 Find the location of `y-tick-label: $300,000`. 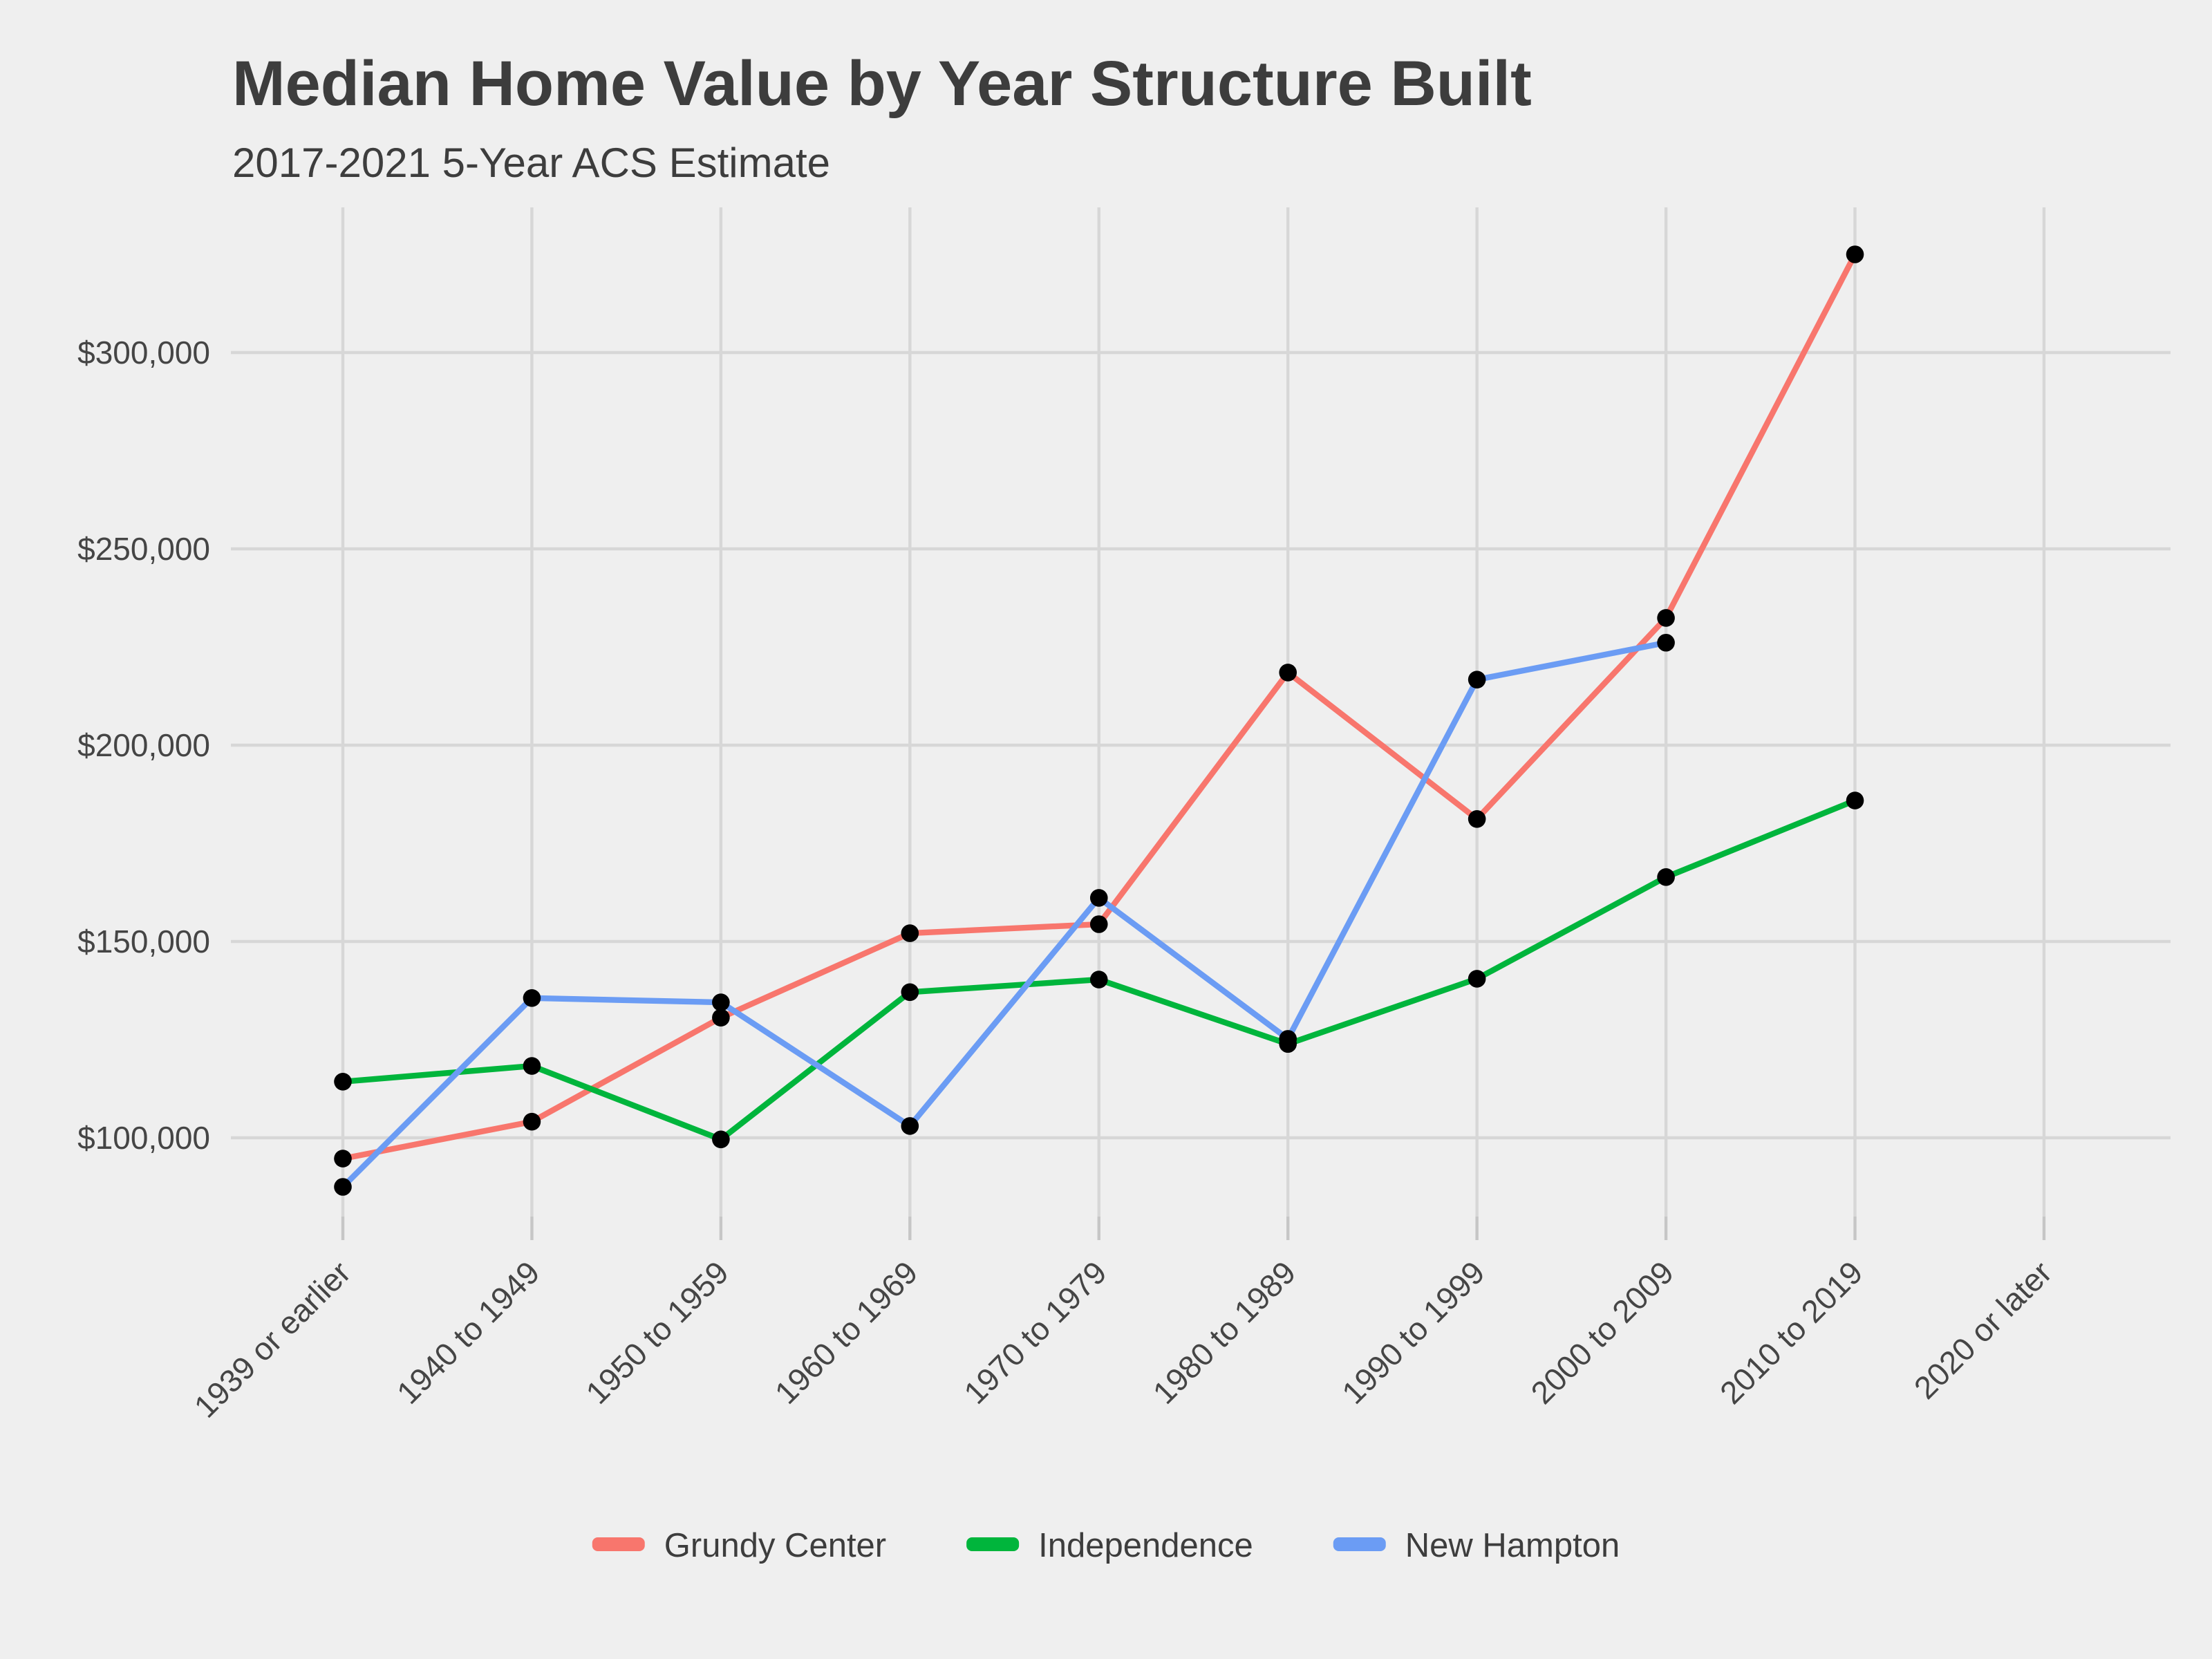

y-tick-label: $300,000 is located at coordinates (143, 353).